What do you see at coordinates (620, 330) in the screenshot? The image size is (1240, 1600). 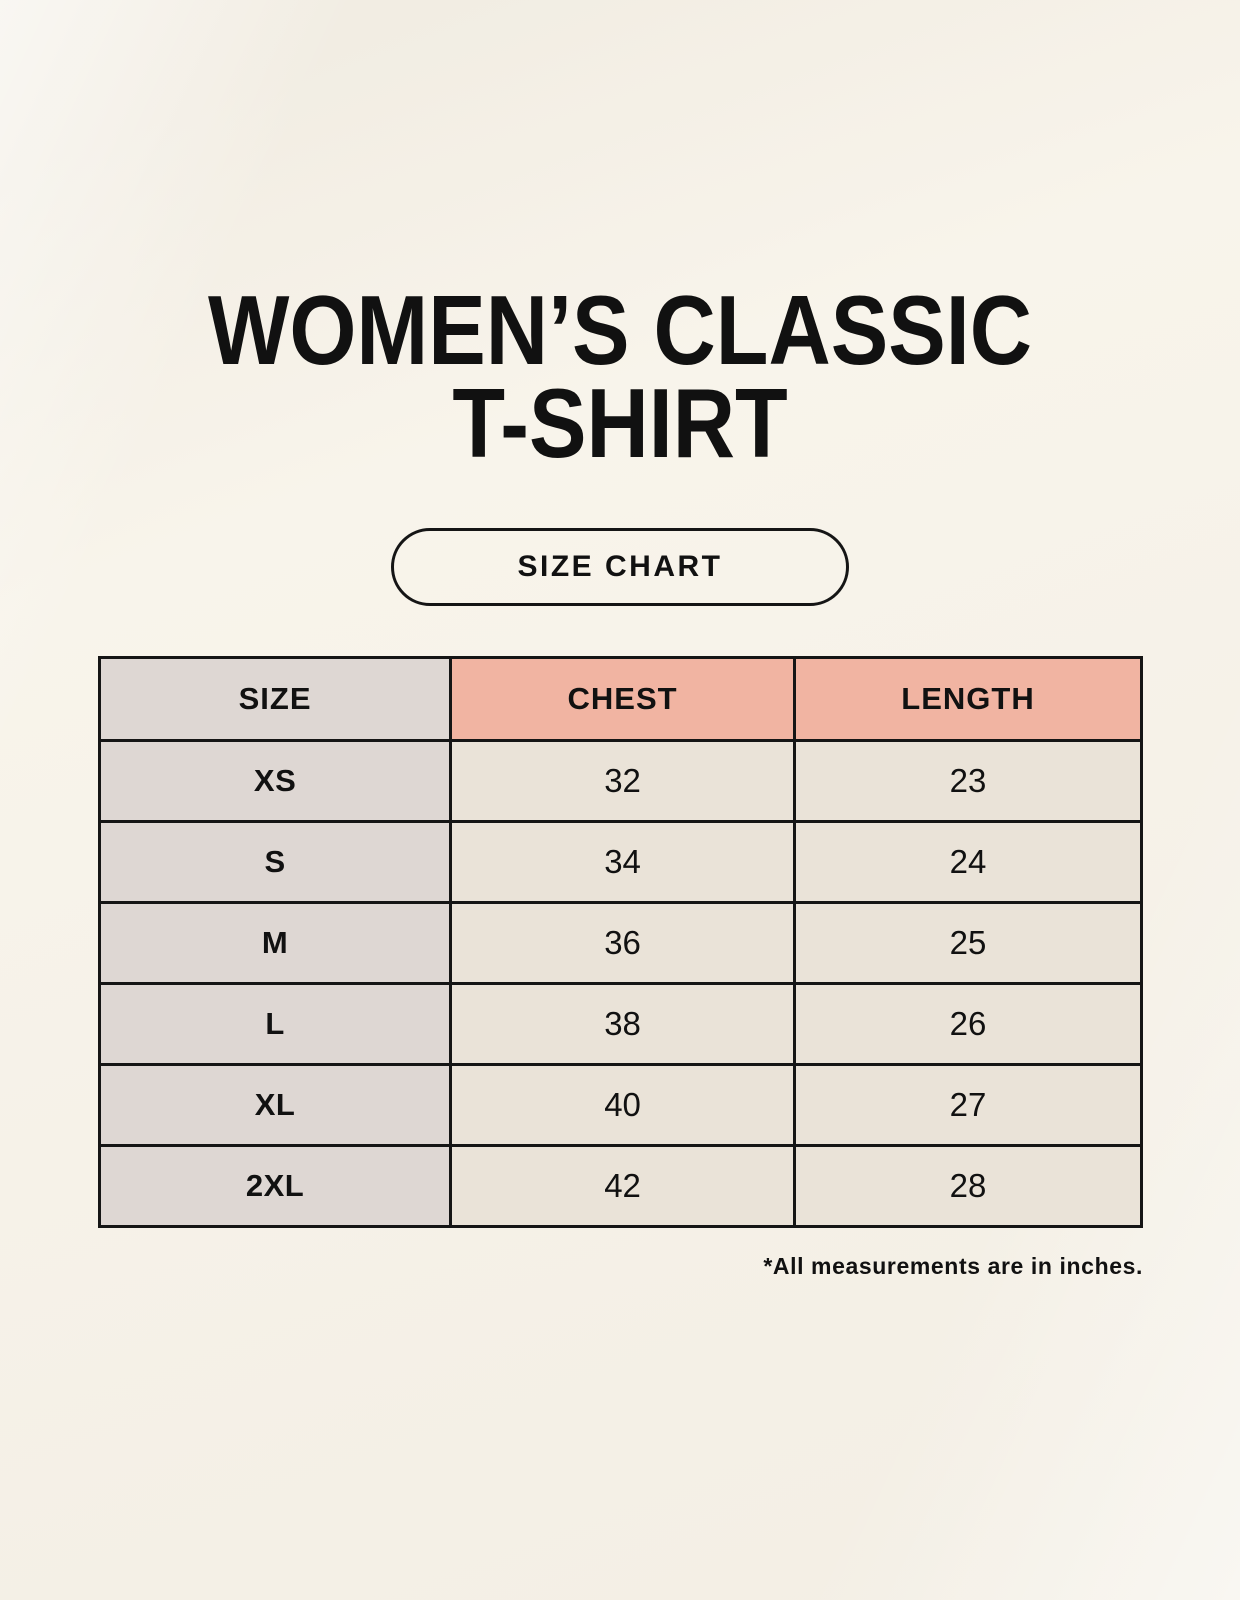 I see `product-title-line-1: WOMEN’S CLASSIC` at bounding box center [620, 330].